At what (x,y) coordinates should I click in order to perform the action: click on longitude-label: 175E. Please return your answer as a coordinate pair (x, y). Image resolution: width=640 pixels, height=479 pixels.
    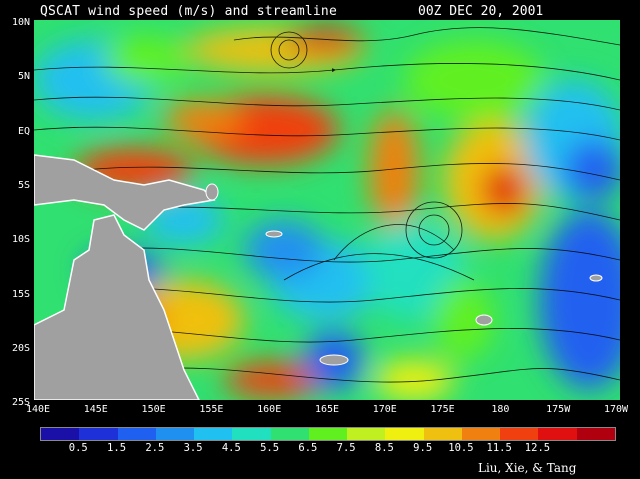
    Looking at the image, I should click on (442, 409).